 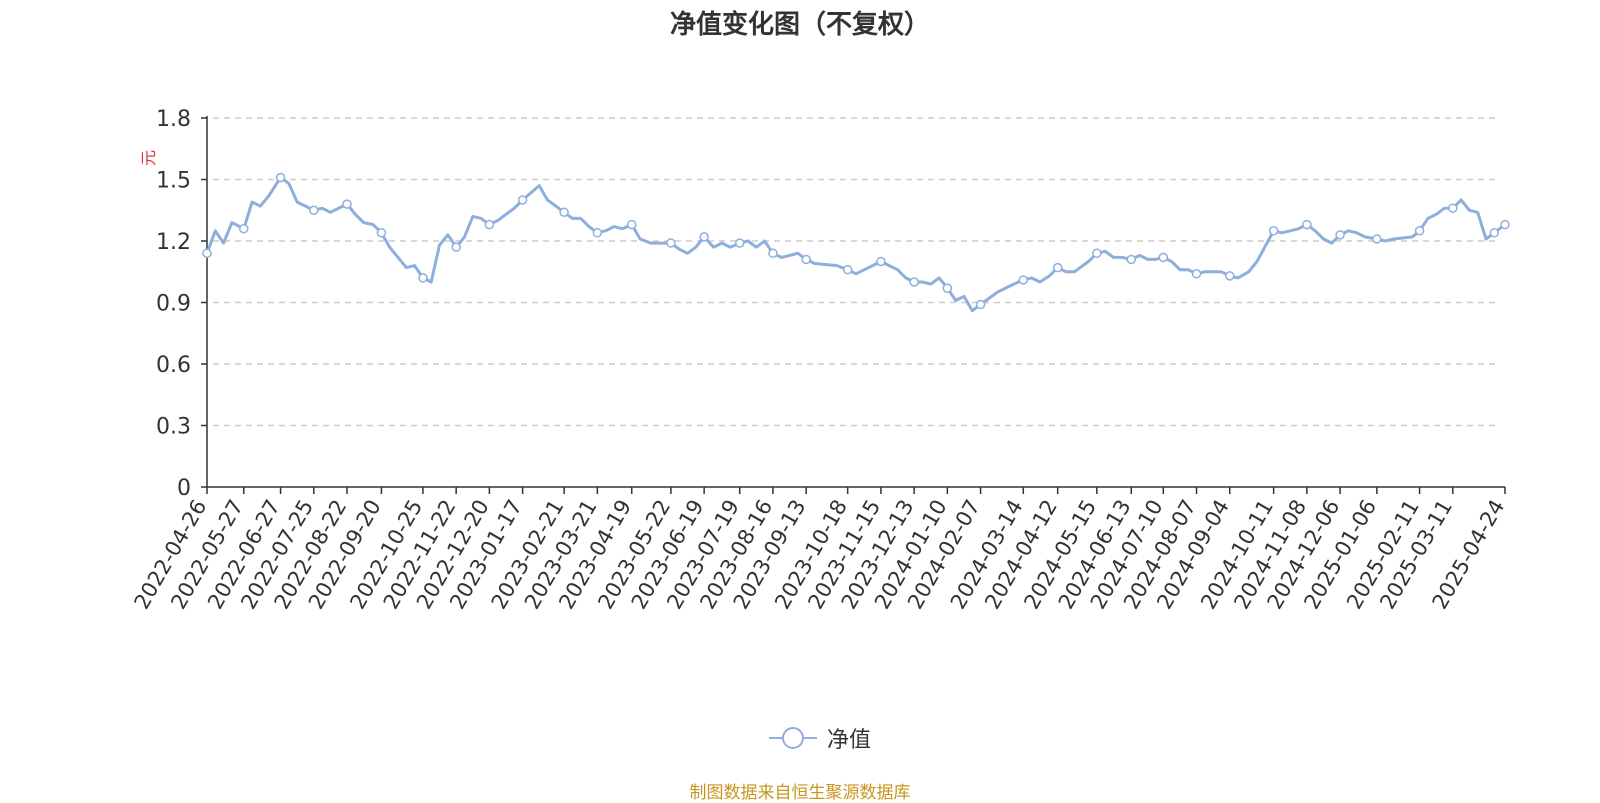 I want to click on y-axis-label: 元, so click(x=148, y=158).